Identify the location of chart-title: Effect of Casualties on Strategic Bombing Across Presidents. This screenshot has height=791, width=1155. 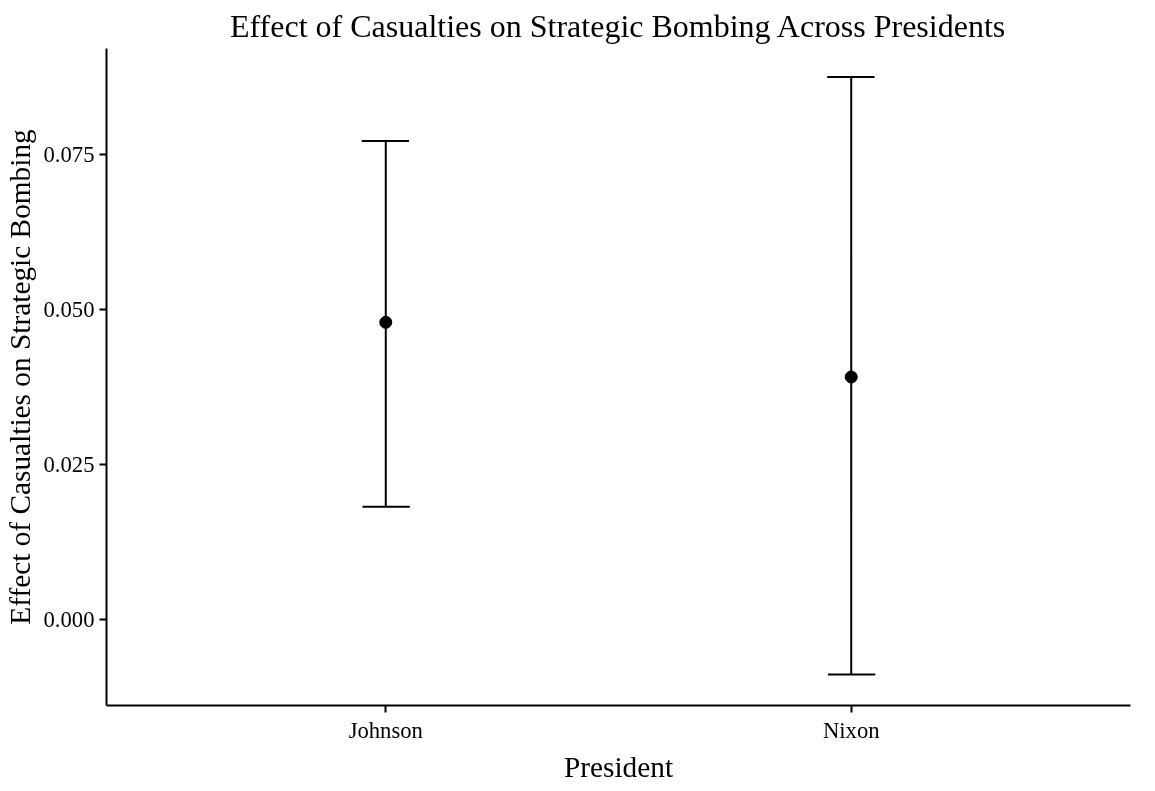
(617, 25).